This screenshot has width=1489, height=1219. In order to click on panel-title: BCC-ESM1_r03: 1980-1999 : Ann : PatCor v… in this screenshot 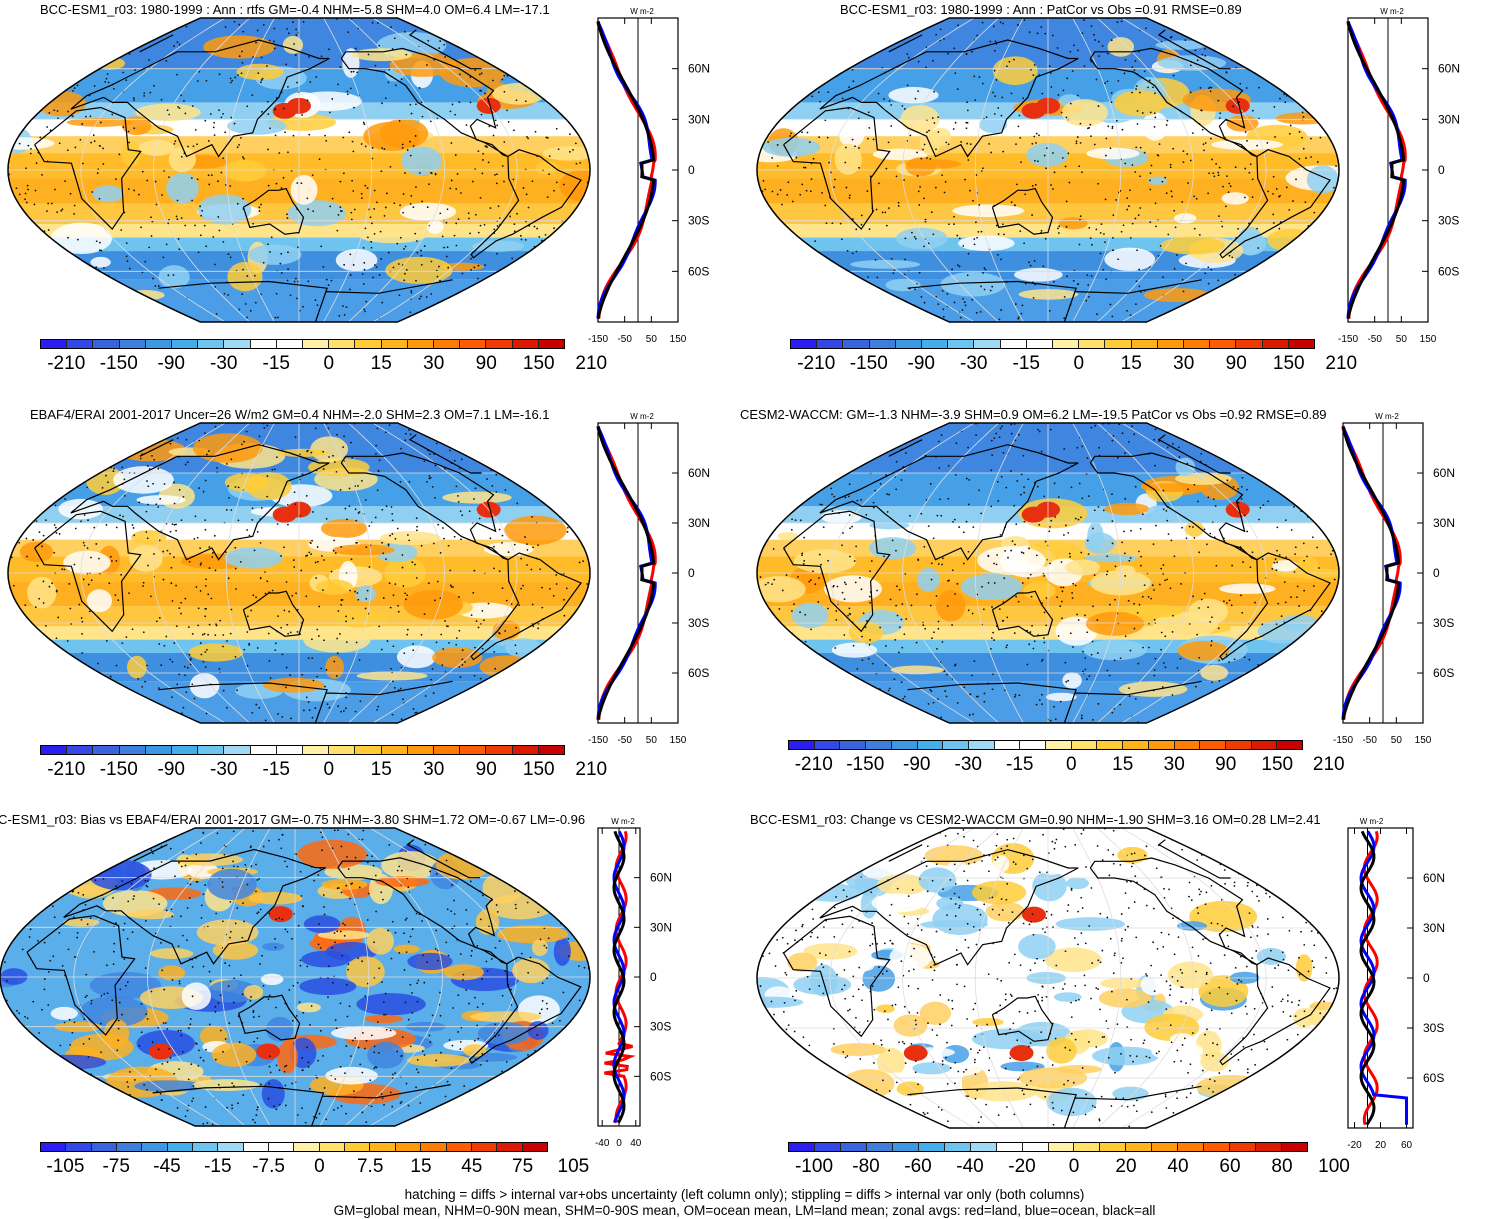, I will do `click(1041, 9)`.